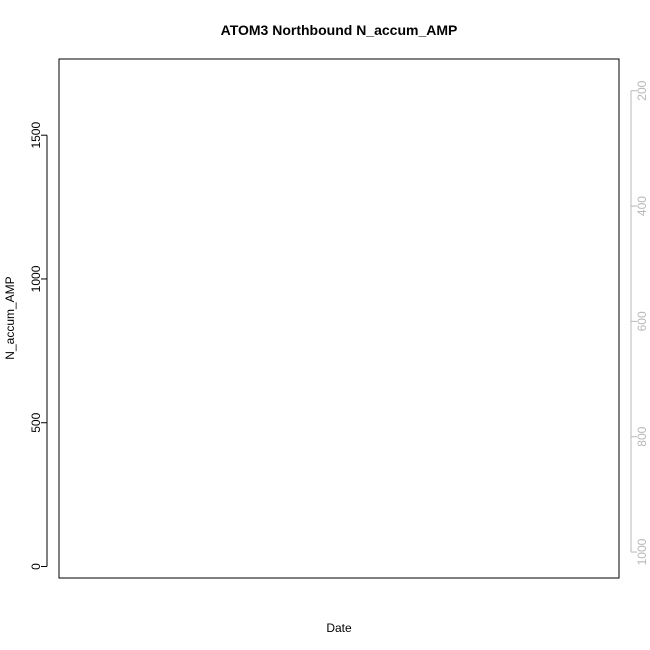 The width and height of the screenshot is (650, 650). What do you see at coordinates (10, 317) in the screenshot?
I see `y-axis-label: N_accum_AMP` at bounding box center [10, 317].